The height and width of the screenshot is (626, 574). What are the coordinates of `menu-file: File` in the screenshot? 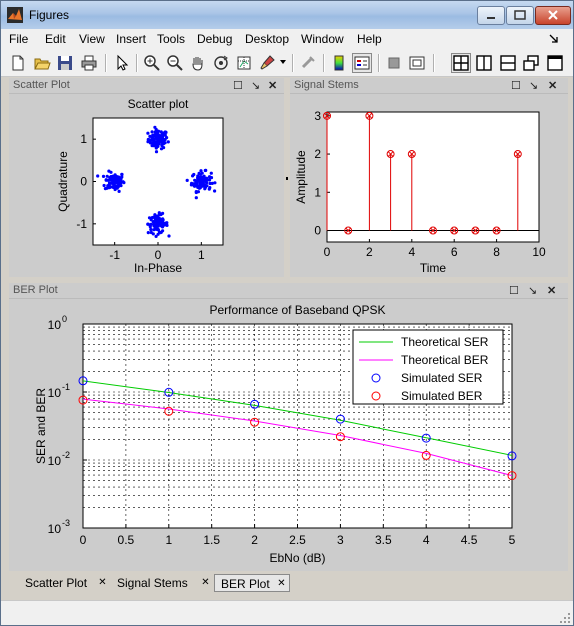 It's located at (19, 39).